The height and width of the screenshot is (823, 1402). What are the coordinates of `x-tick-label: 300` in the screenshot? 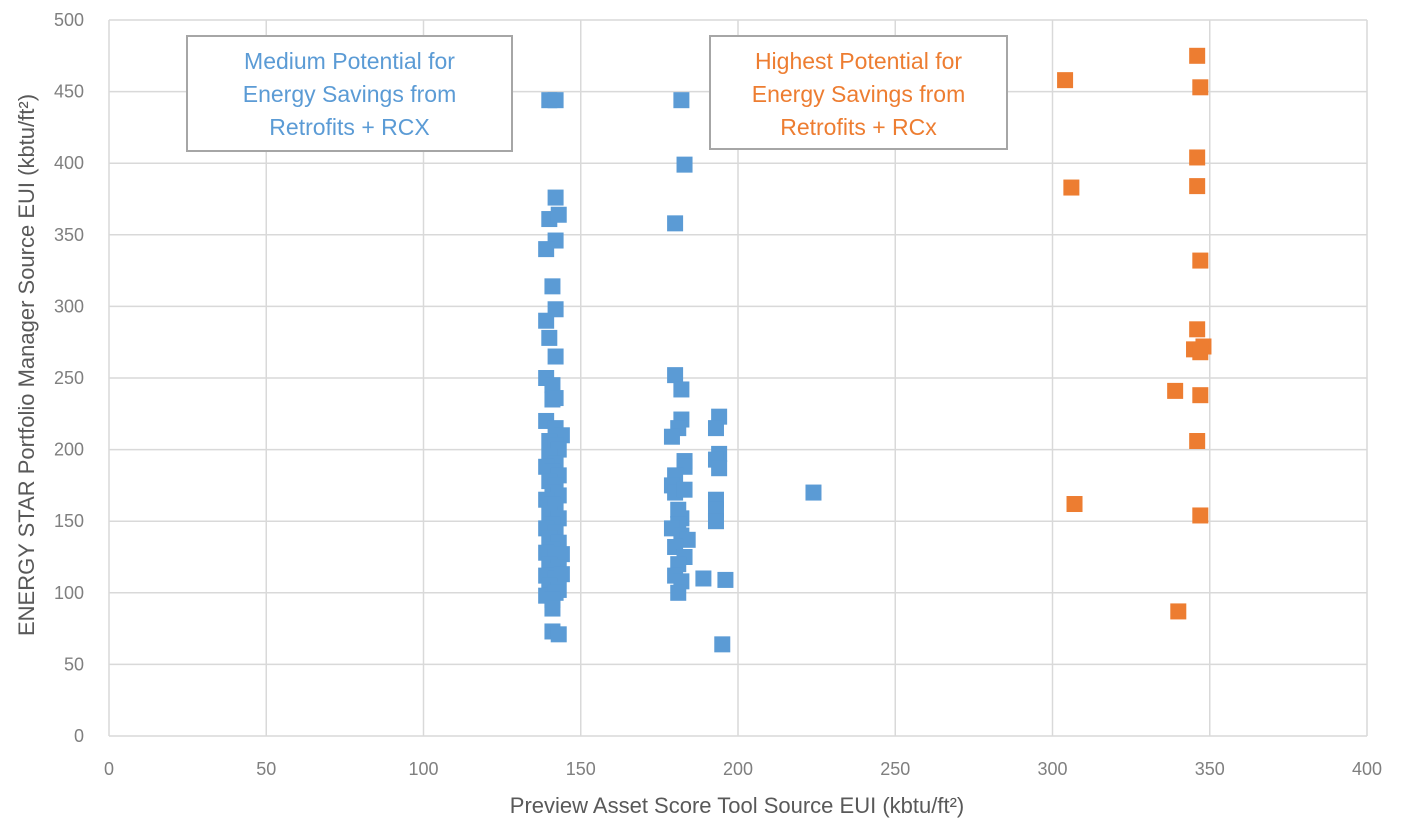 It's located at (1052, 769).